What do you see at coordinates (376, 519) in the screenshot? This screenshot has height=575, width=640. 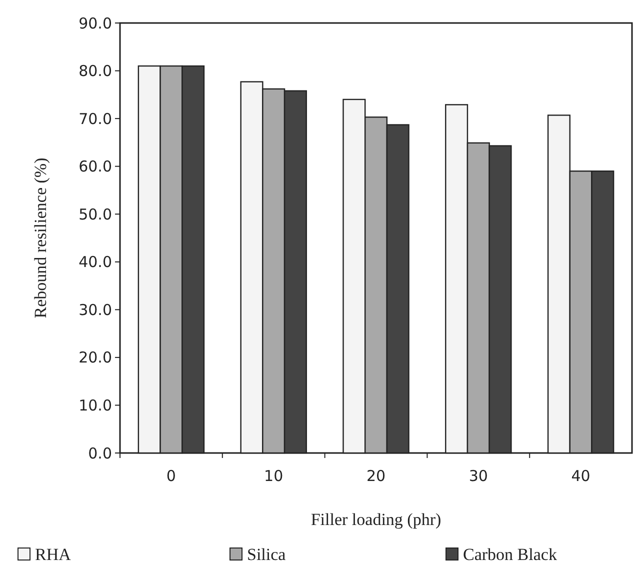 I see `x-axis-title: Filler loading (phr)` at bounding box center [376, 519].